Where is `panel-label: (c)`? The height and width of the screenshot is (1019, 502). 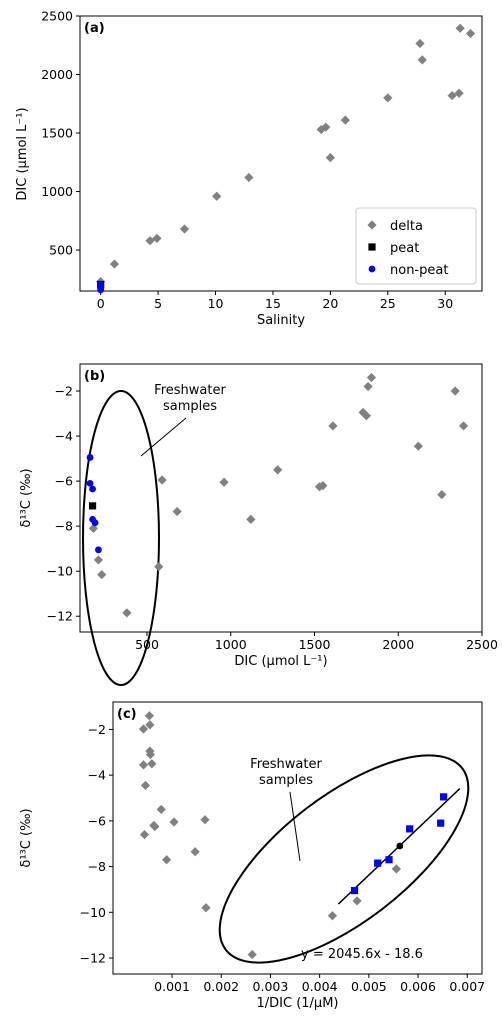 panel-label: (c) is located at coordinates (127, 714).